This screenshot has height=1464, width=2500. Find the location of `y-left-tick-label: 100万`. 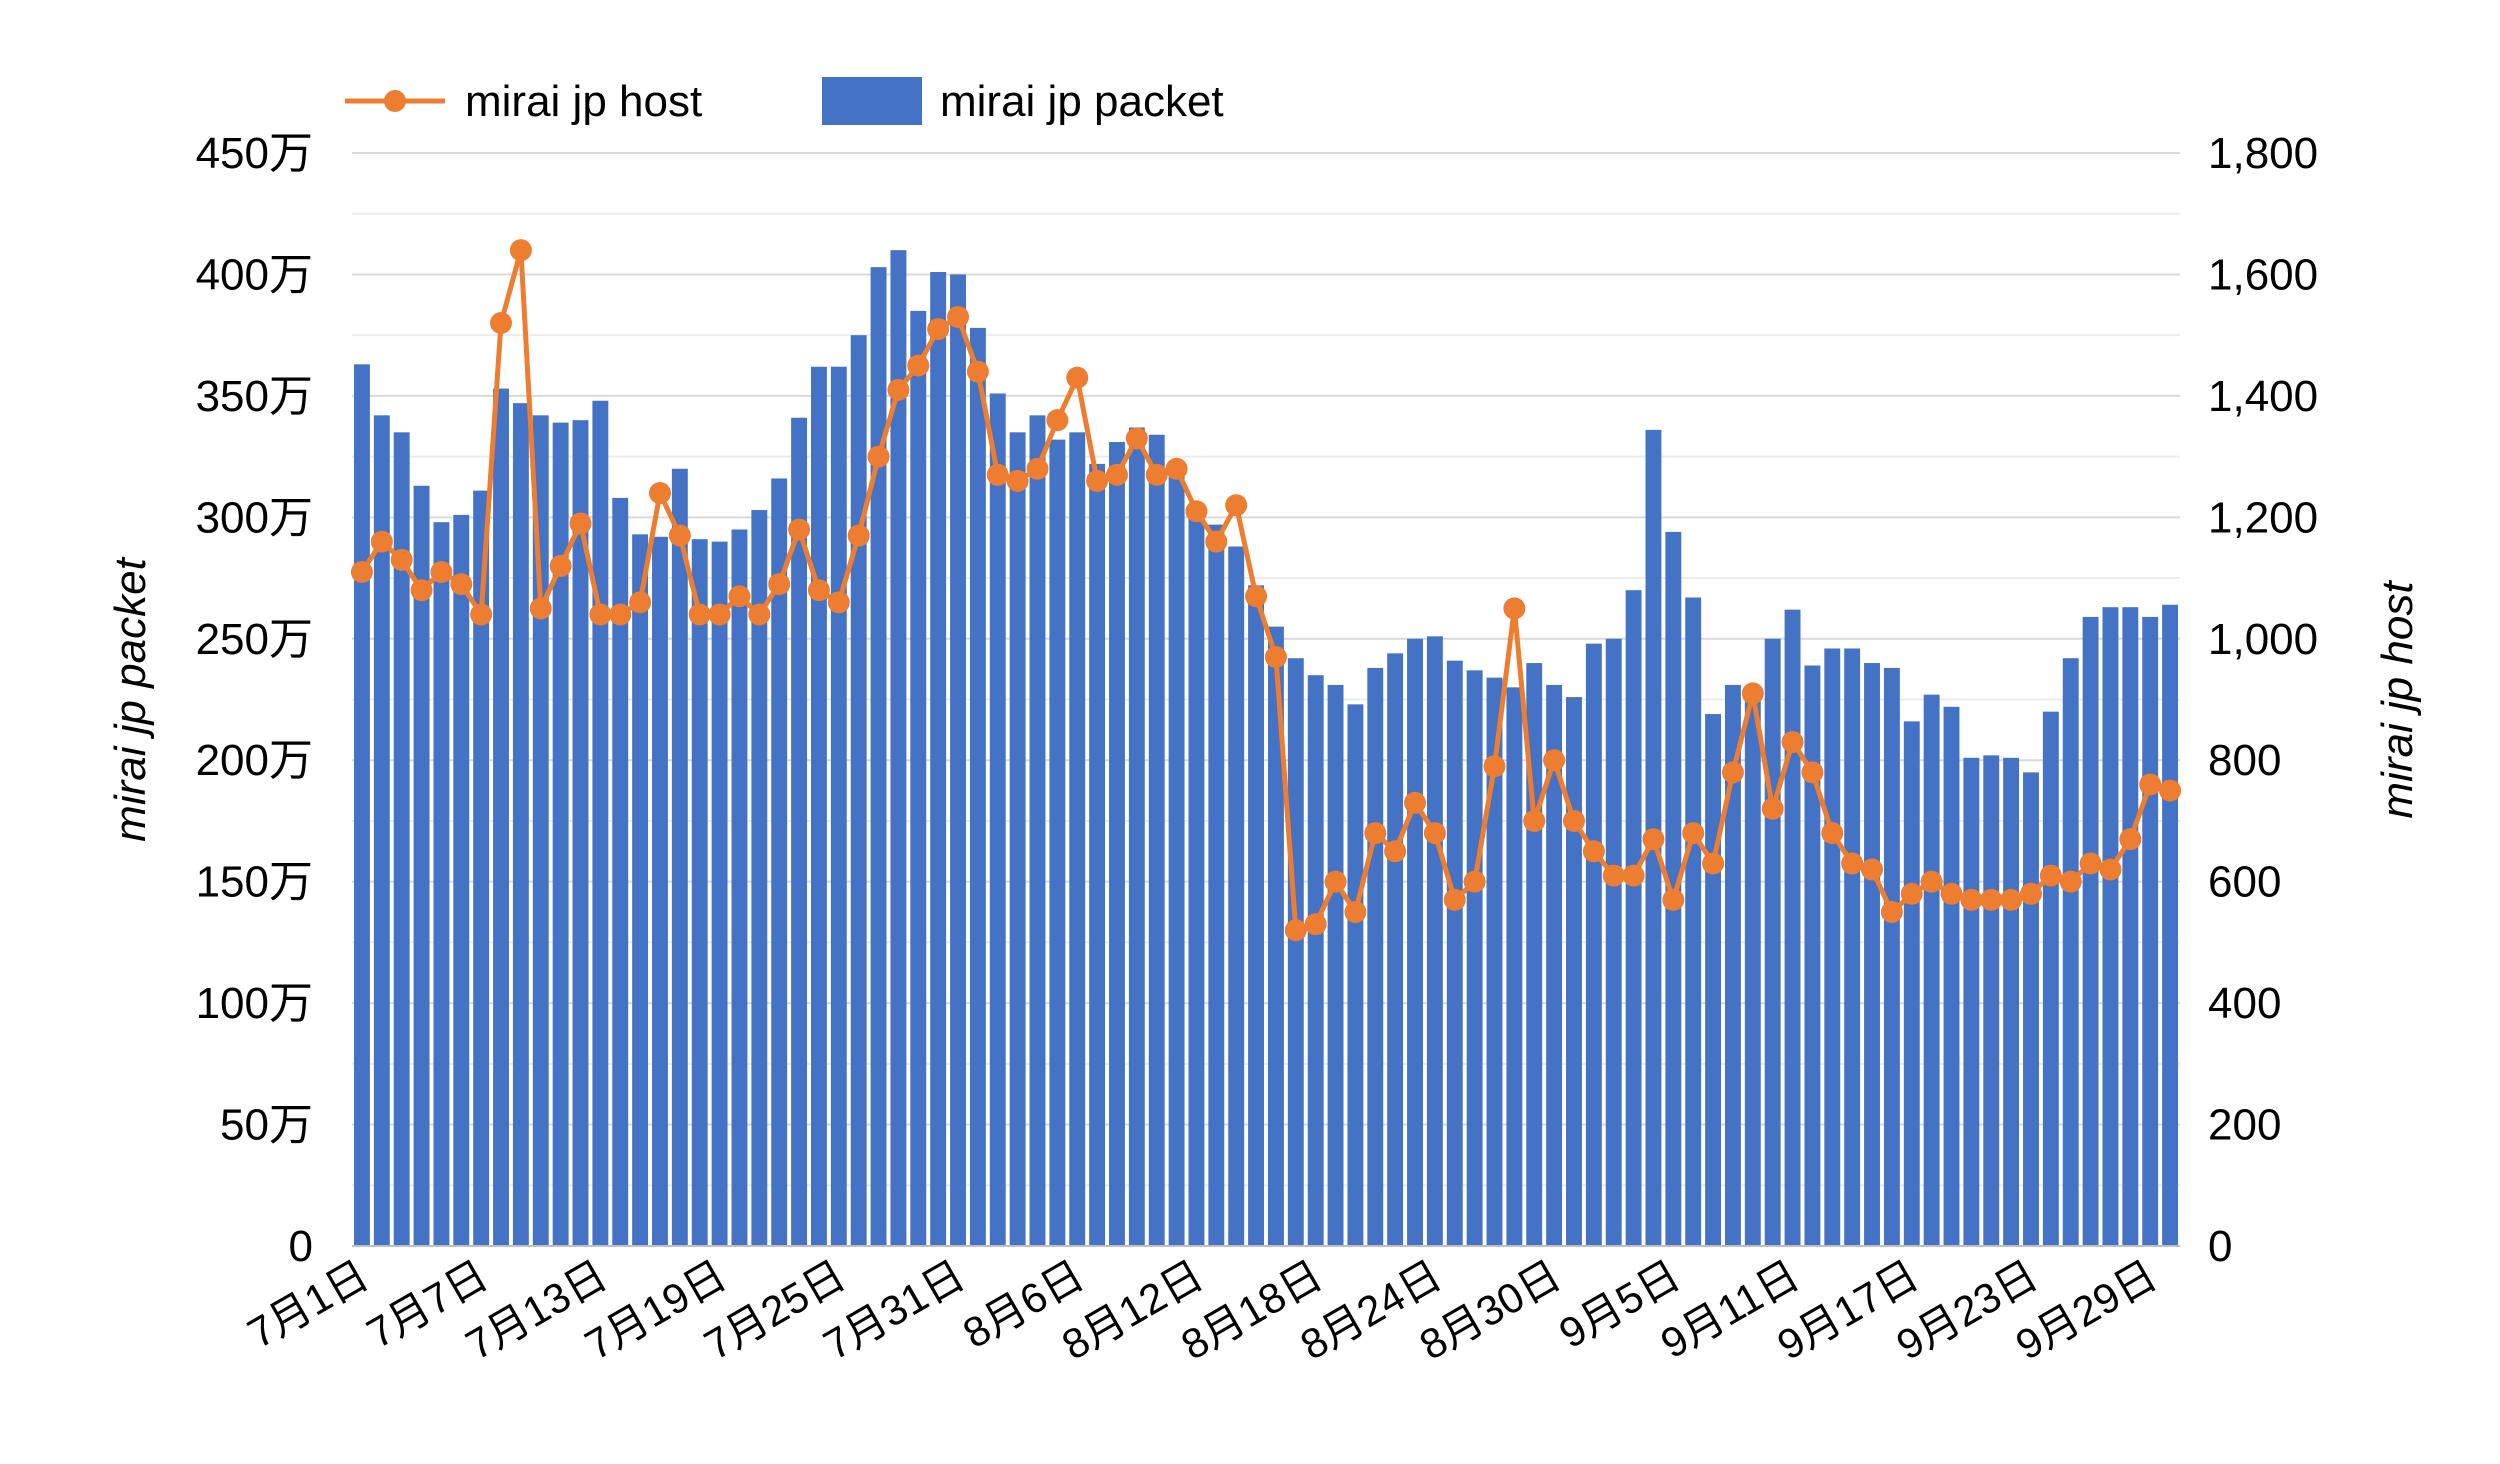

y-left-tick-label: 100万 is located at coordinates (254, 1003).